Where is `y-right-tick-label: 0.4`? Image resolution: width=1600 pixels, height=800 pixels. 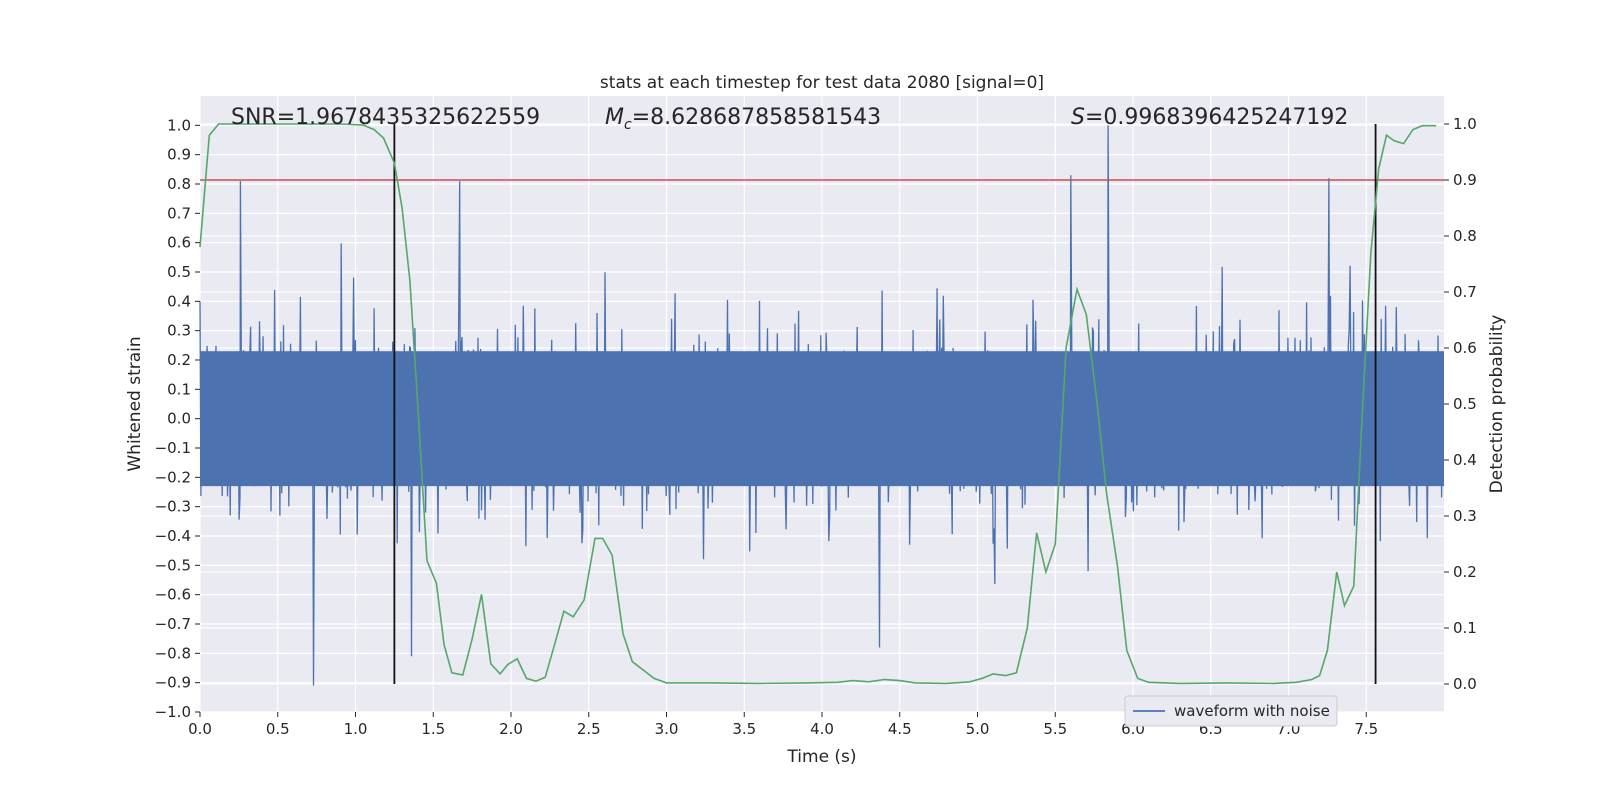 y-right-tick-label: 0.4 is located at coordinates (1465, 460).